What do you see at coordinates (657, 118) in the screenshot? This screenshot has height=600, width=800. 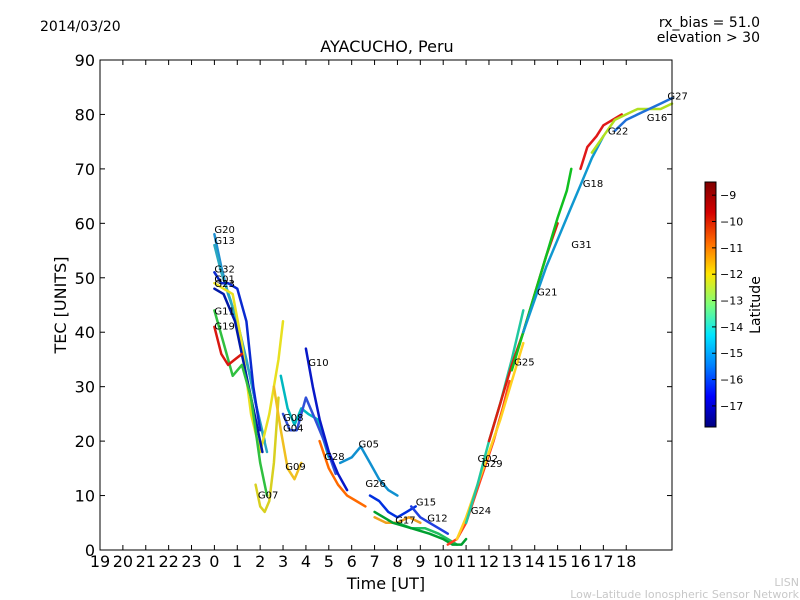 I see `sat-label-g16: G16` at bounding box center [657, 118].